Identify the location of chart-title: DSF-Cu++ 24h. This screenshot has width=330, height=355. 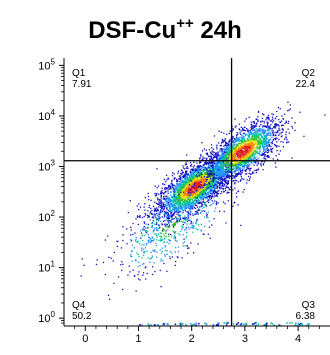
(165, 32).